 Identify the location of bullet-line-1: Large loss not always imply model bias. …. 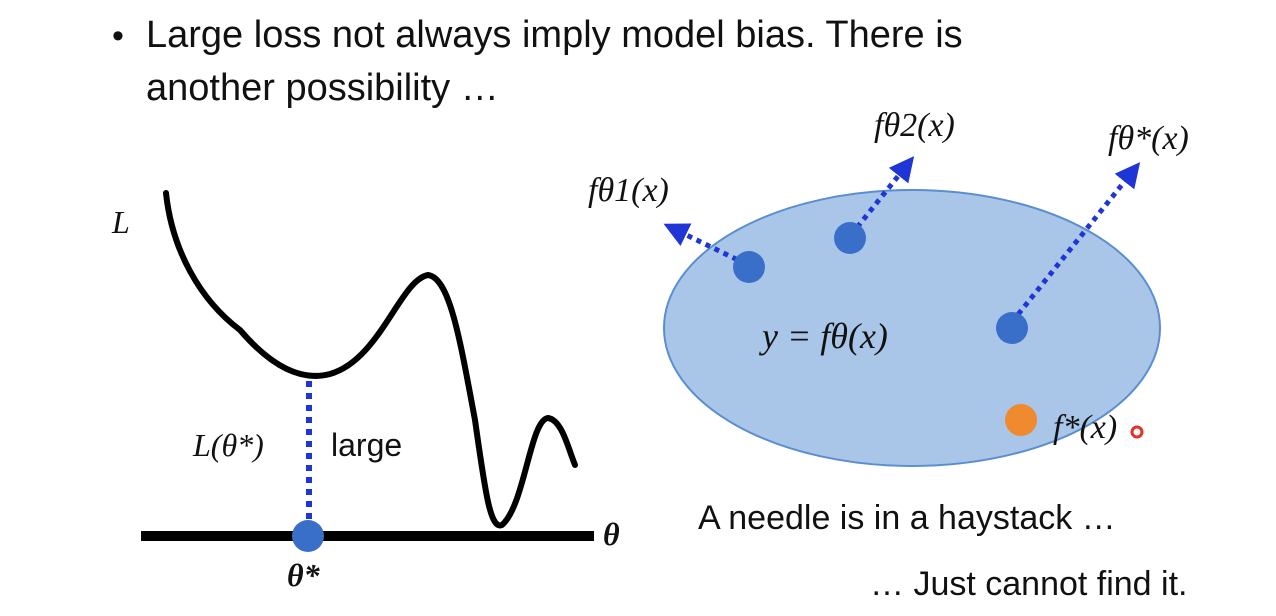
(554, 35).